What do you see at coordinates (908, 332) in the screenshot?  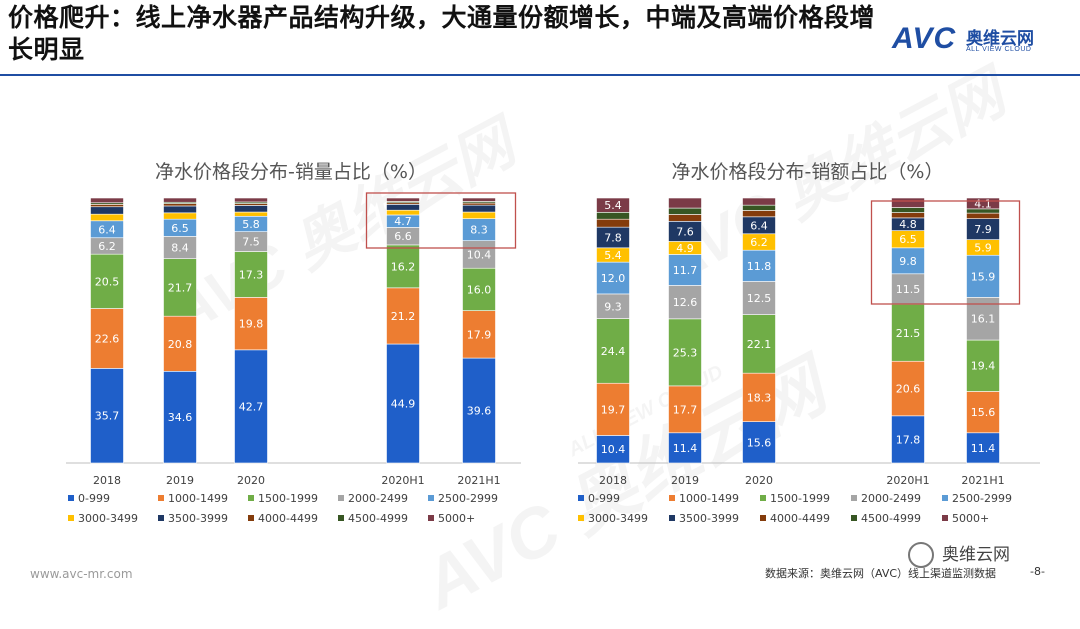 I see `bar-segment-1500-1999-2020h1` at bounding box center [908, 332].